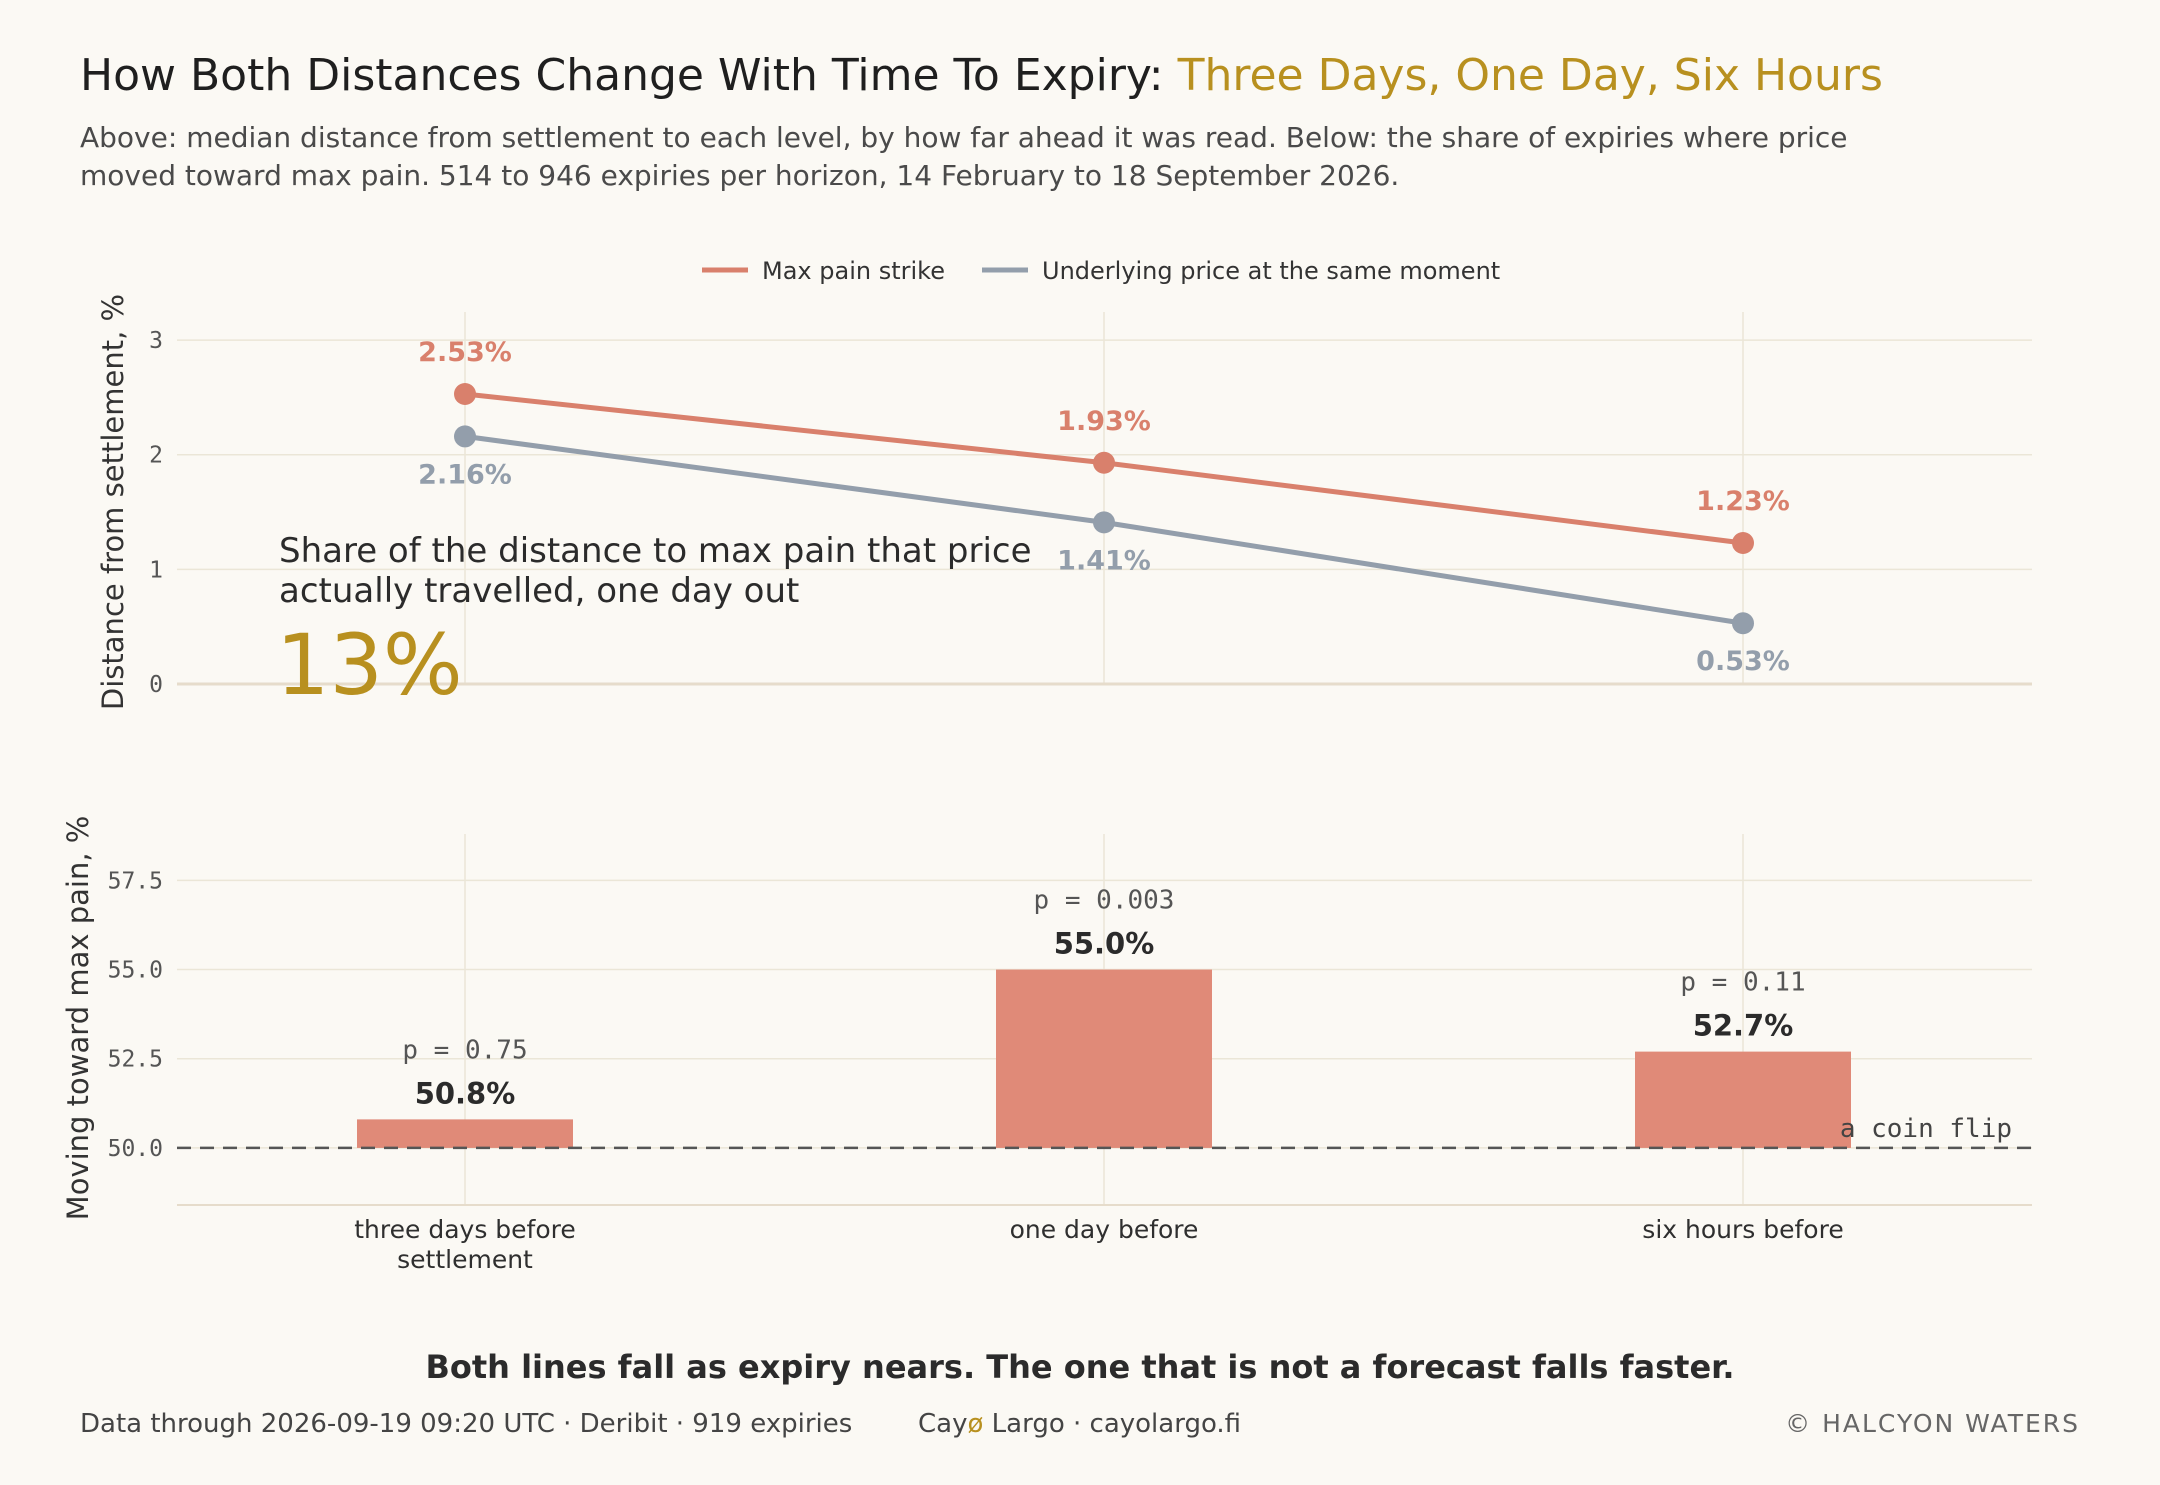 This screenshot has width=2160, height=1485. What do you see at coordinates (135, 881) in the screenshot?
I see `bar-panel-y-tick: 57.5` at bounding box center [135, 881].